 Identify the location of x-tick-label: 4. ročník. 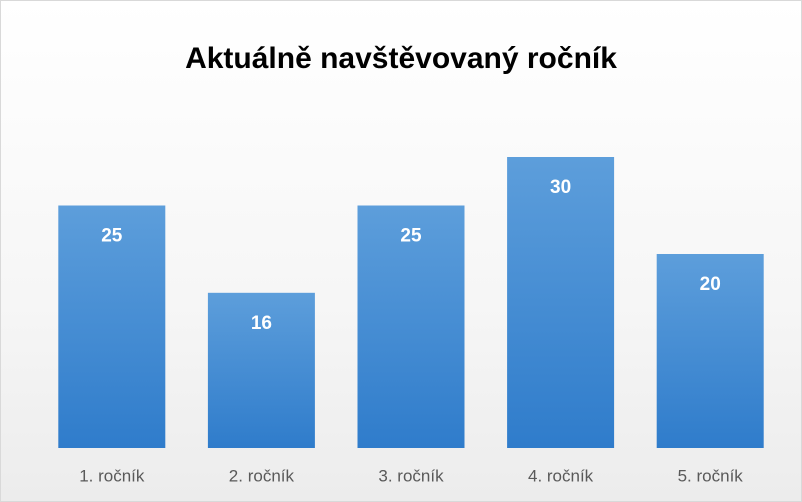
(561, 475).